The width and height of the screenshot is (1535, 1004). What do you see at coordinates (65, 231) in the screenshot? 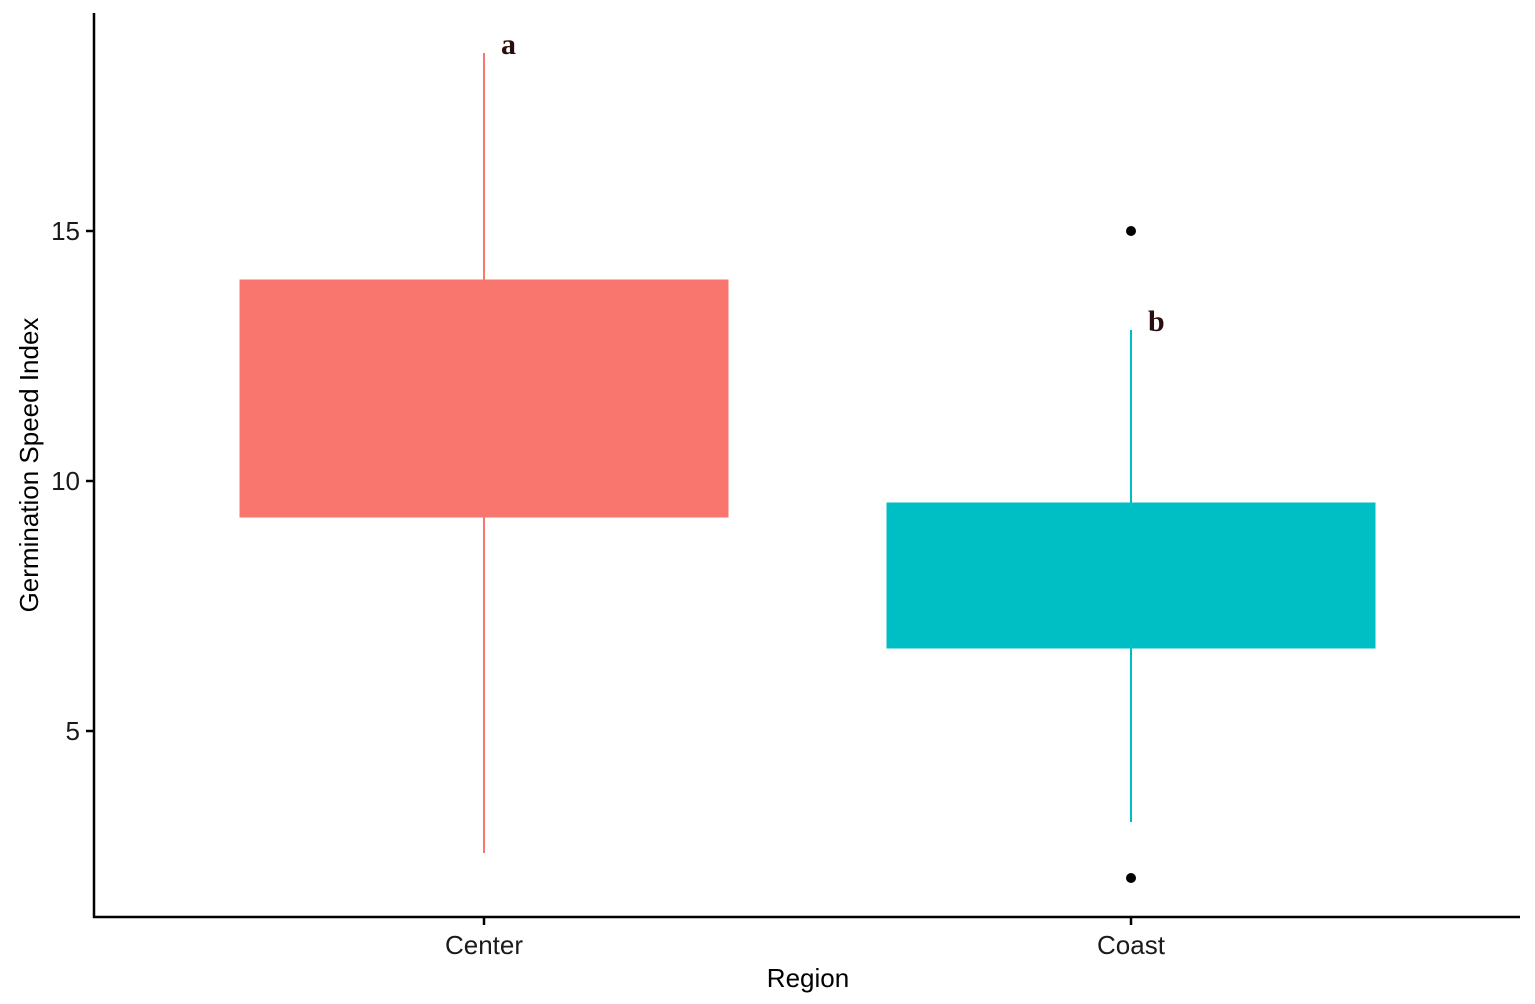
I see `y-tick-label: 15` at bounding box center [65, 231].